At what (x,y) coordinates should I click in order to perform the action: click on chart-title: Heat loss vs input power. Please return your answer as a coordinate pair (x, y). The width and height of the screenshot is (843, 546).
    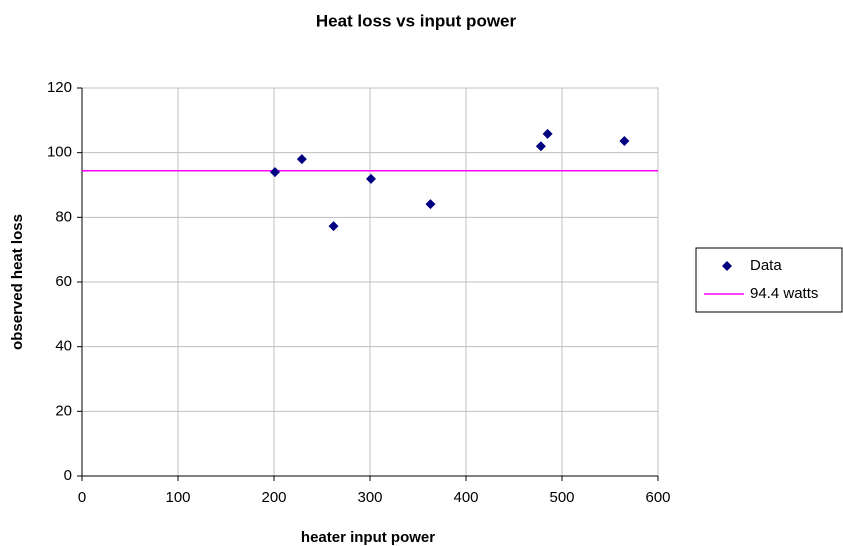
    Looking at the image, I should click on (416, 20).